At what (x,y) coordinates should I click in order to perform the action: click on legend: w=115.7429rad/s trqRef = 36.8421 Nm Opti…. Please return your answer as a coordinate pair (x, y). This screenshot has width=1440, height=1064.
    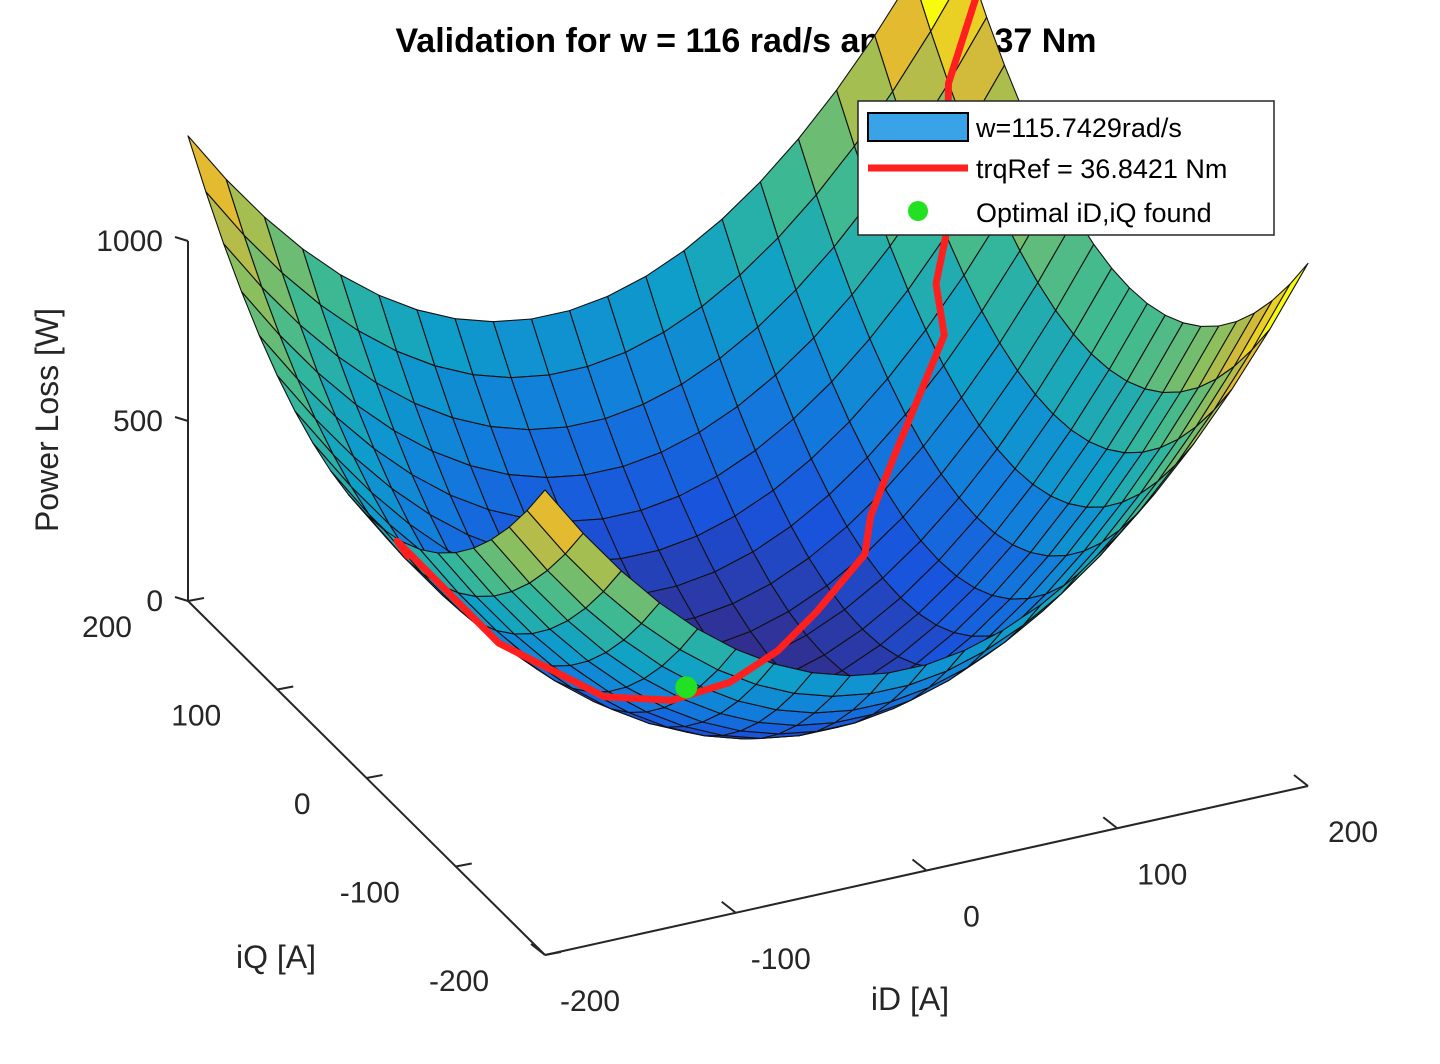
    Looking at the image, I should click on (1066, 168).